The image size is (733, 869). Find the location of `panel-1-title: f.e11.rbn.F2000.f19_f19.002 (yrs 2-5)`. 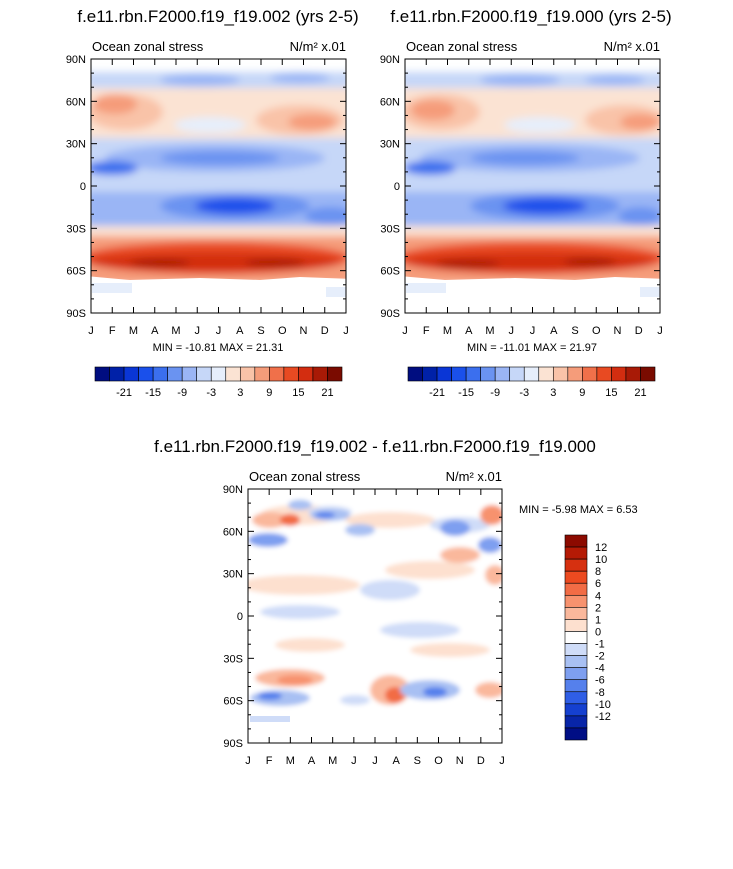

panel-1-title: f.e11.rbn.F2000.f19_f19.002 (yrs 2-5) is located at coordinates (217, 16).